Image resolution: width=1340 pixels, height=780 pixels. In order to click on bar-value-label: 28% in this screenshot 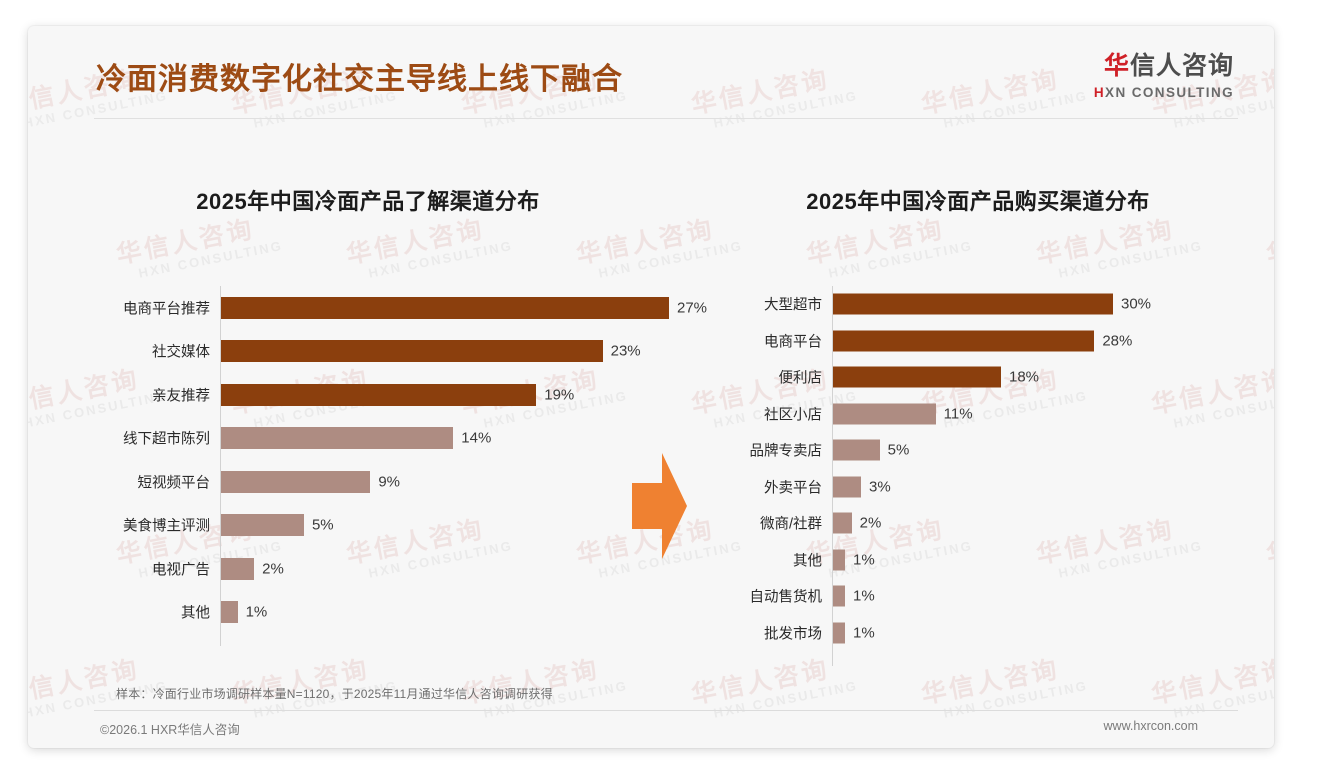, I will do `click(1117, 341)`.